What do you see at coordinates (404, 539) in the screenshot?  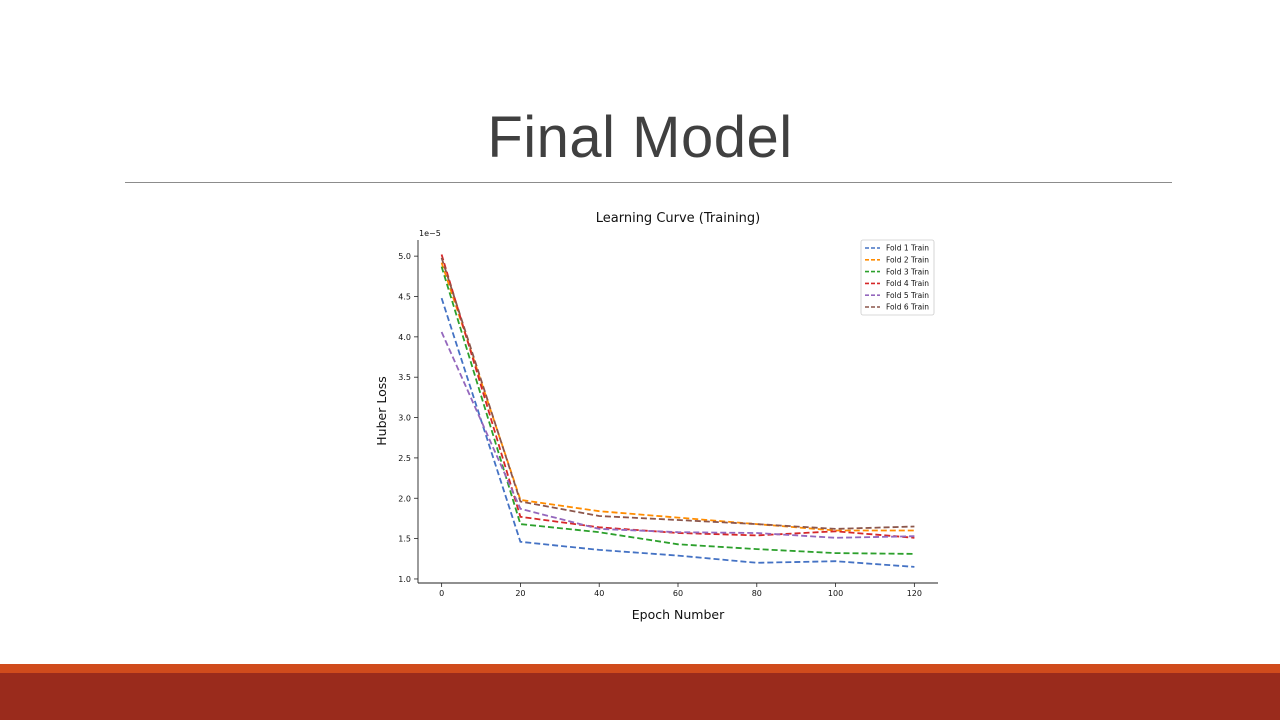 I see `y-tick-label: 1.5` at bounding box center [404, 539].